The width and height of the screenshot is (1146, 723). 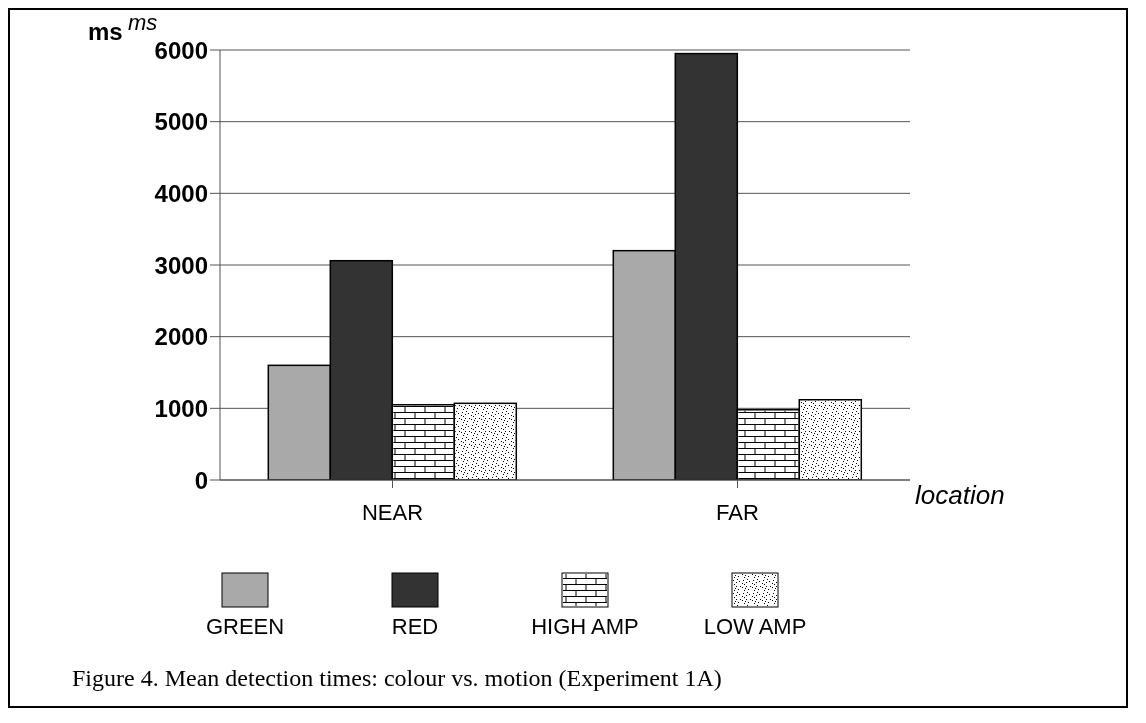 I want to click on x-axis-title: location, so click(x=960, y=495).